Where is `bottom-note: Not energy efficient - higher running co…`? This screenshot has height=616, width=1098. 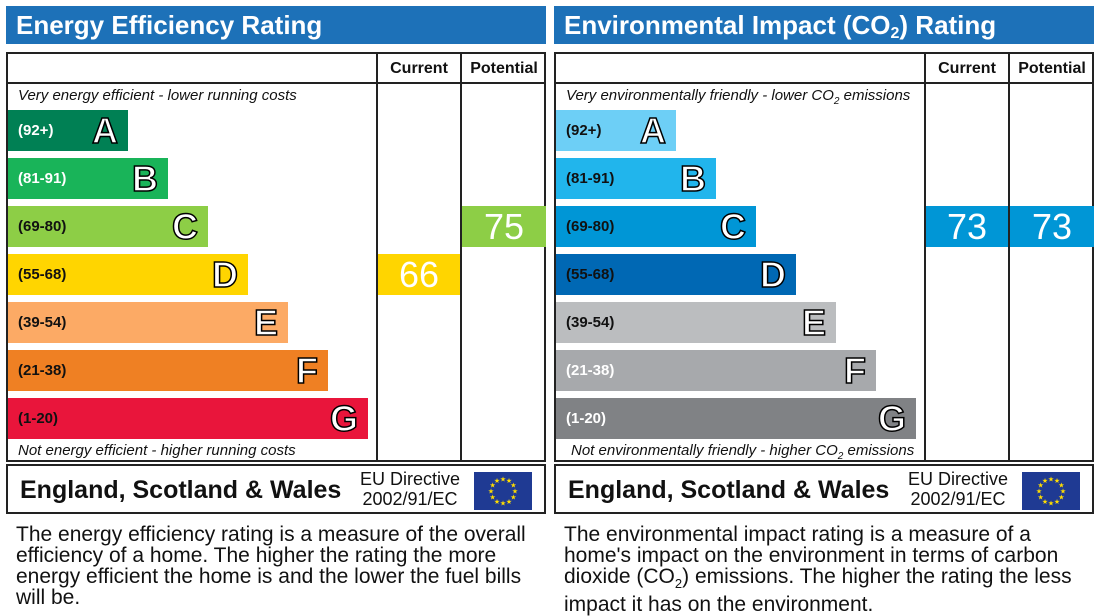
bottom-note: Not energy efficient - higher running co… is located at coordinates (157, 450).